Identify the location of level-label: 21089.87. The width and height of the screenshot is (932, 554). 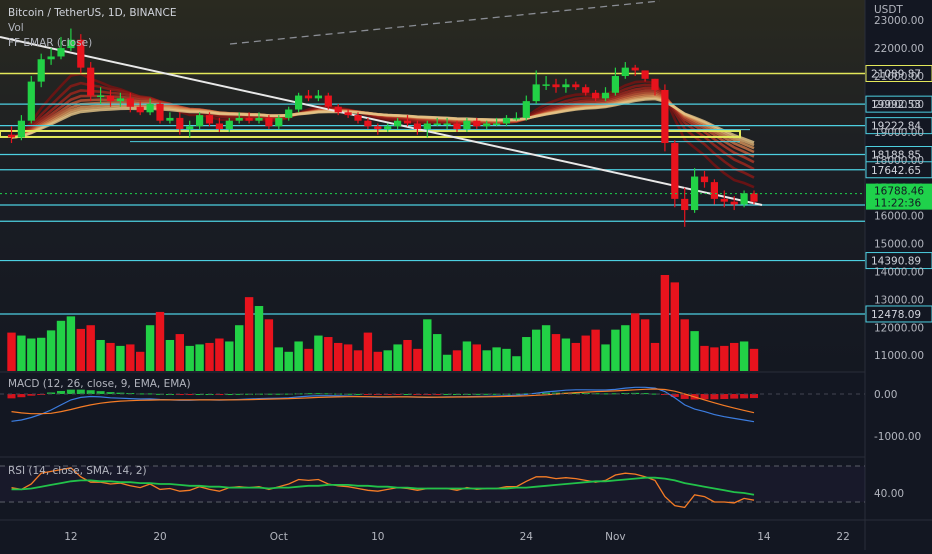
(896, 75).